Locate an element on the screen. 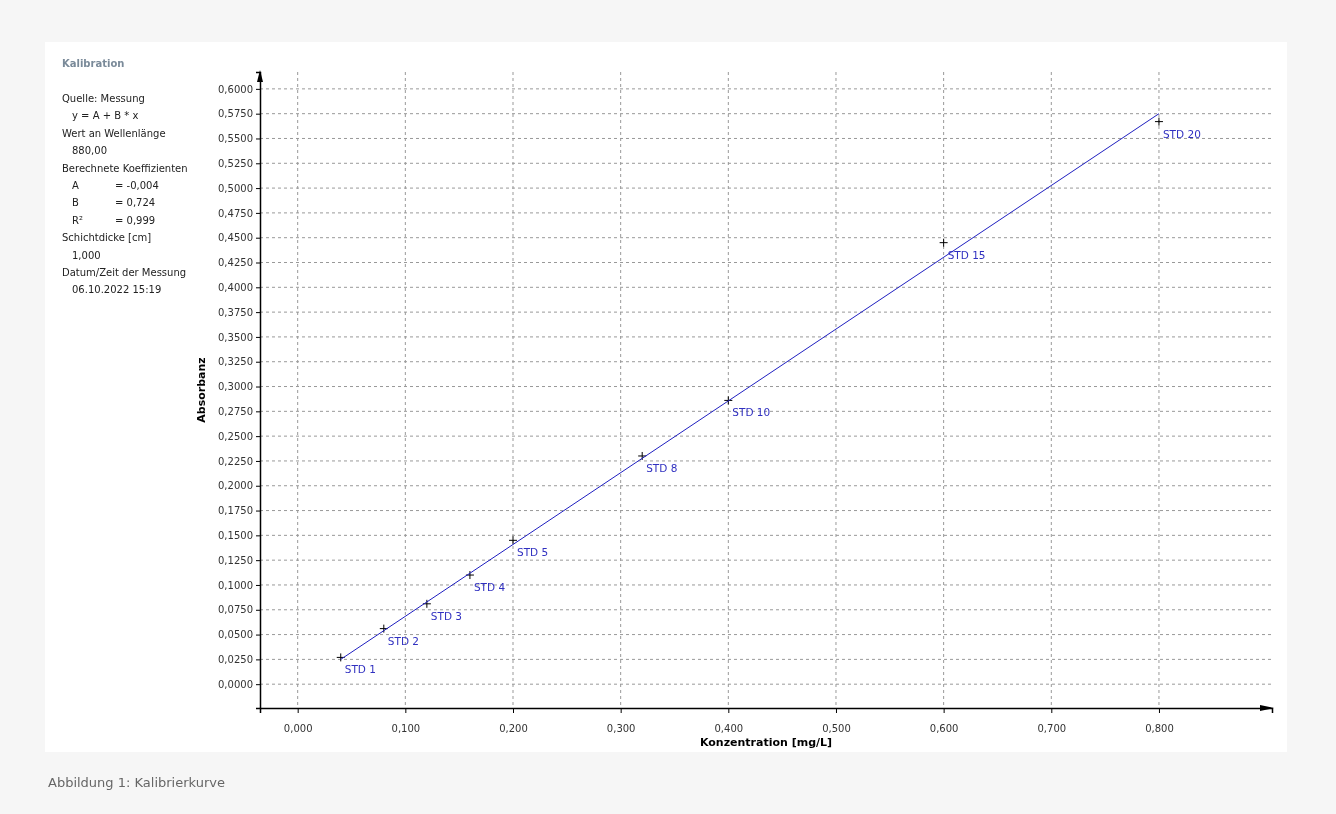  text: y = A + B * x is located at coordinates (105, 116).